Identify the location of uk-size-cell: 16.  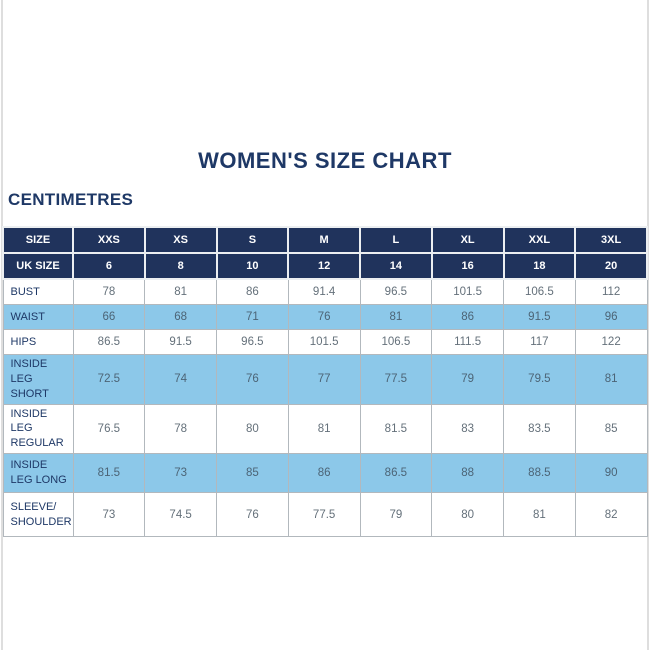
(467, 266).